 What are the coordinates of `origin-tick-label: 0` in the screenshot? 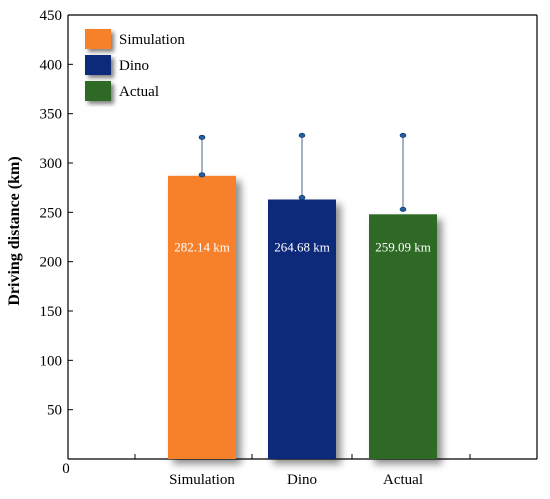 It's located at (66, 469).